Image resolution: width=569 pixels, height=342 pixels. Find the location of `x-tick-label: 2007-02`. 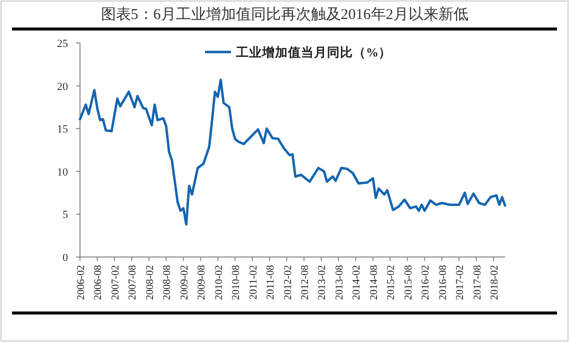

x-tick-label: 2007-02 is located at coordinates (116, 282).